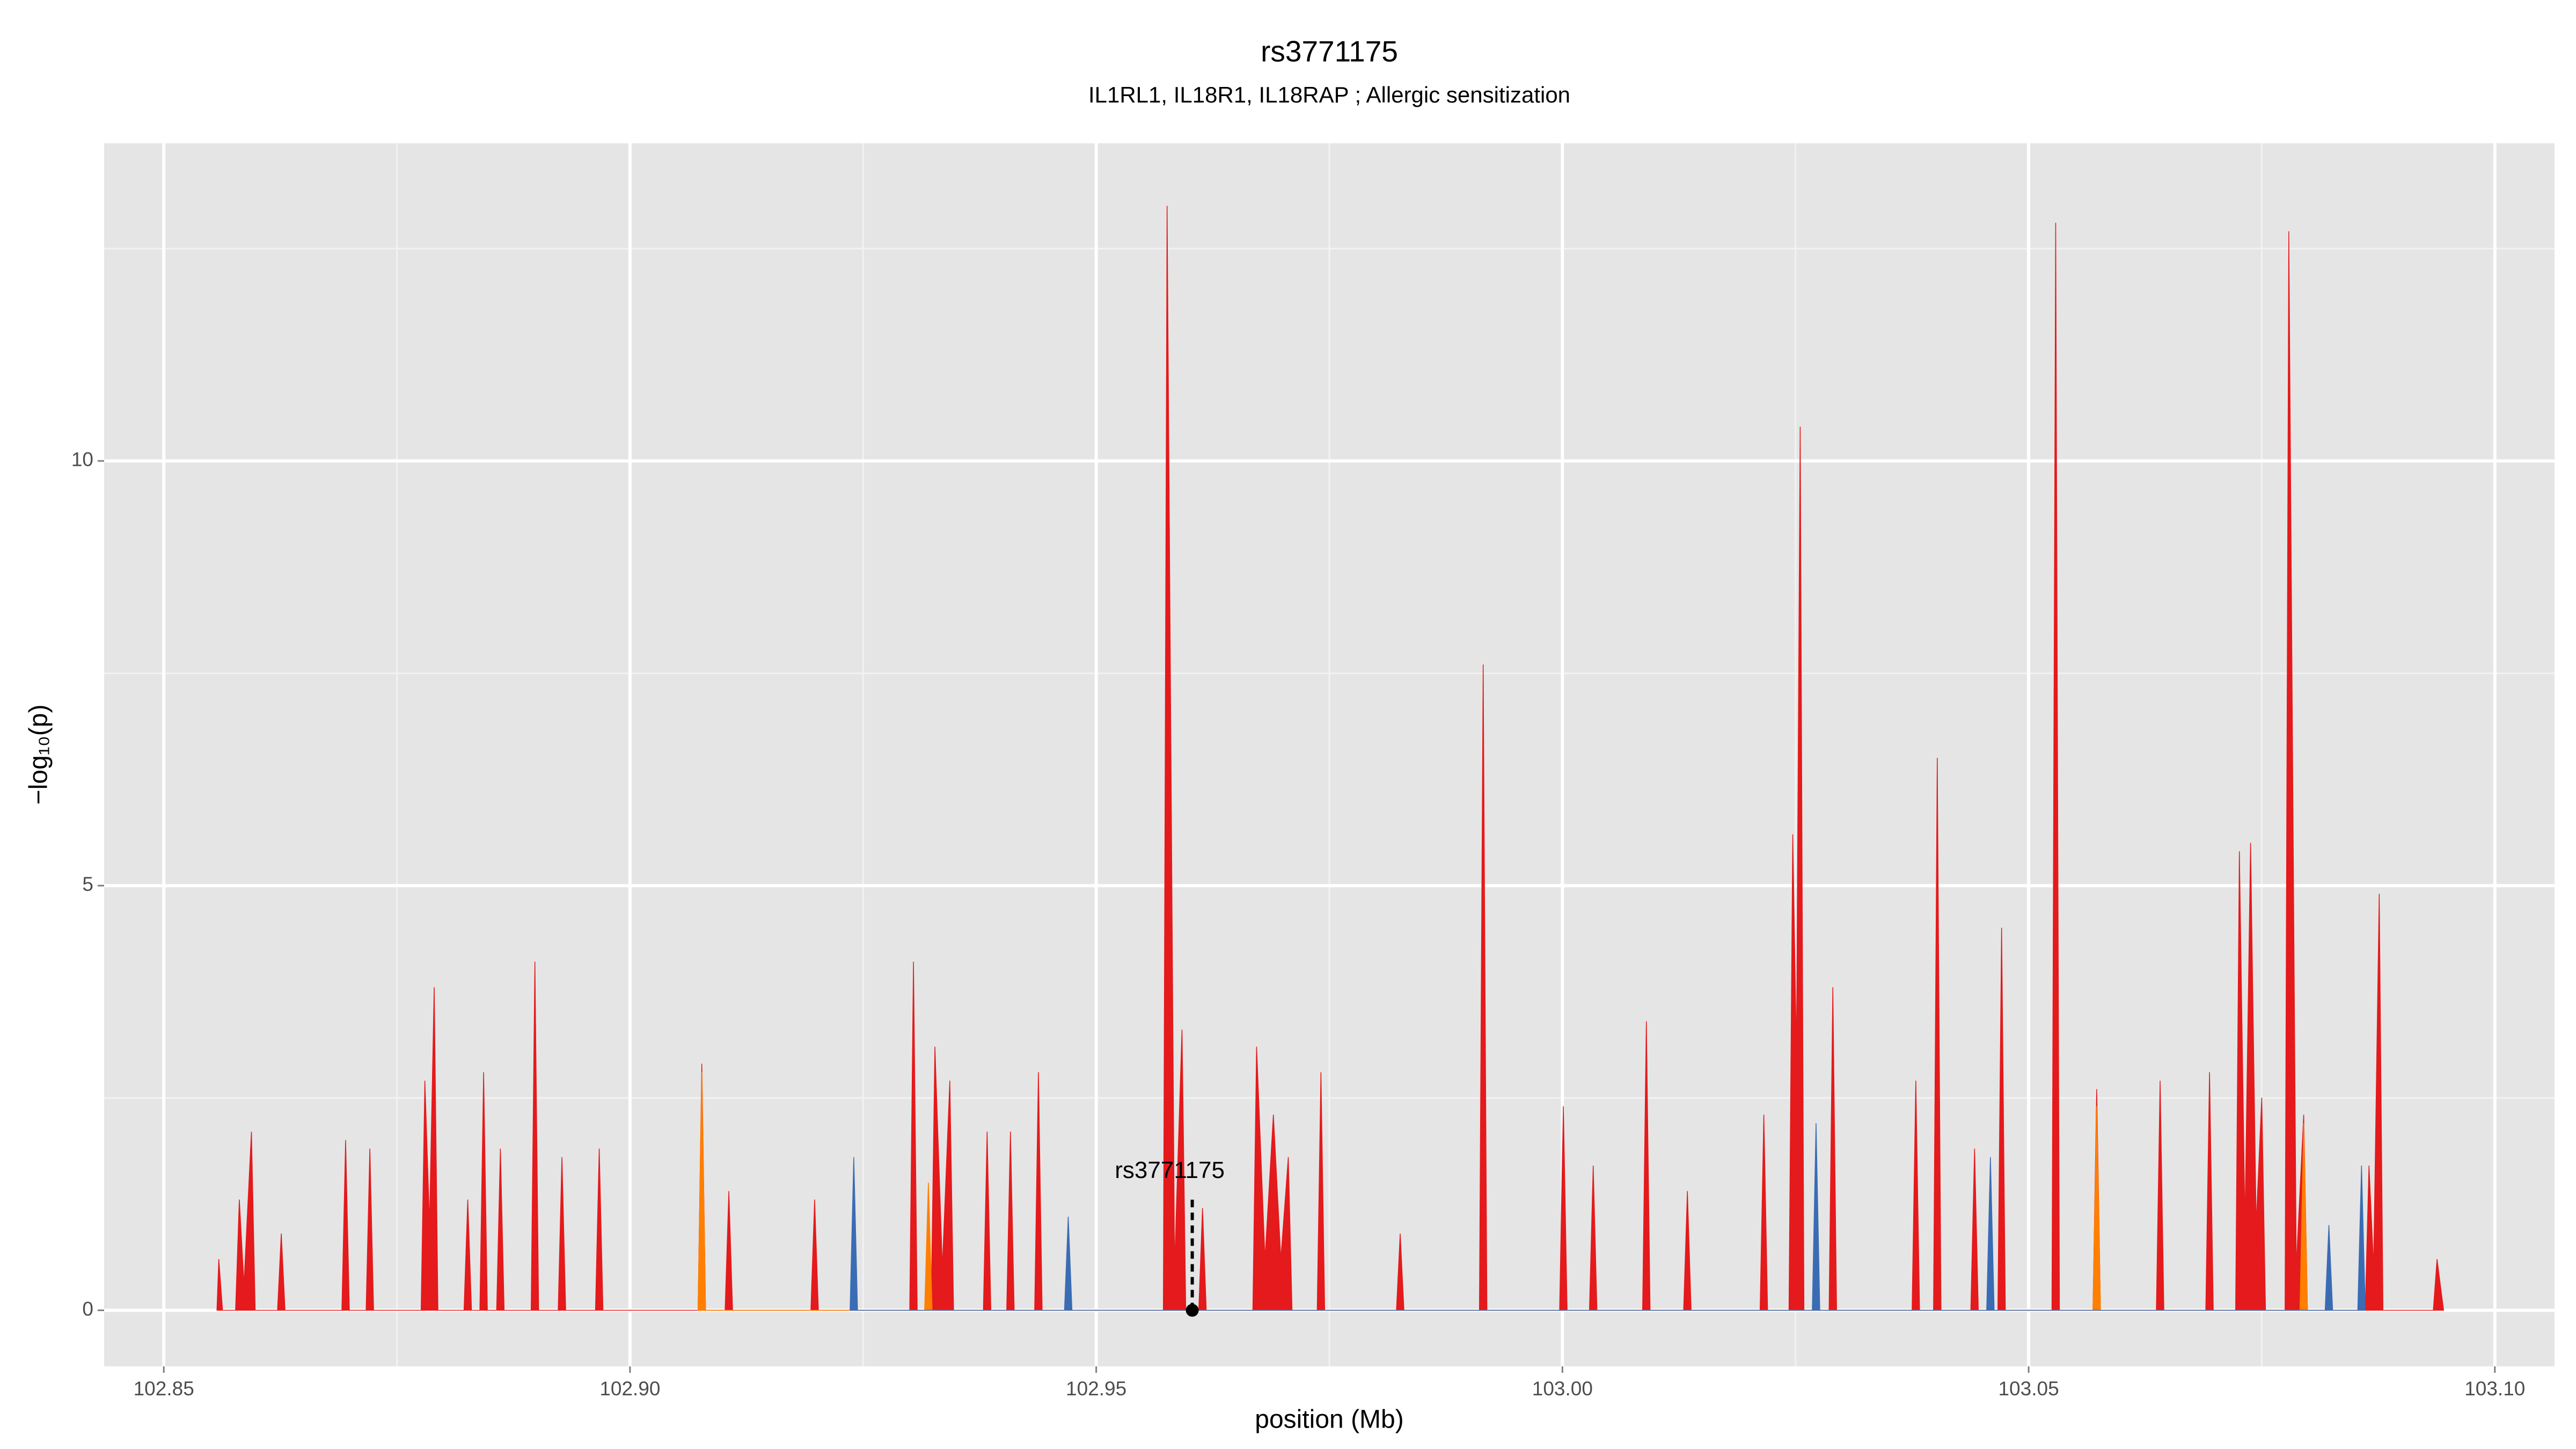  What do you see at coordinates (1096, 1389) in the screenshot?
I see `x-tick-label: 102.95` at bounding box center [1096, 1389].